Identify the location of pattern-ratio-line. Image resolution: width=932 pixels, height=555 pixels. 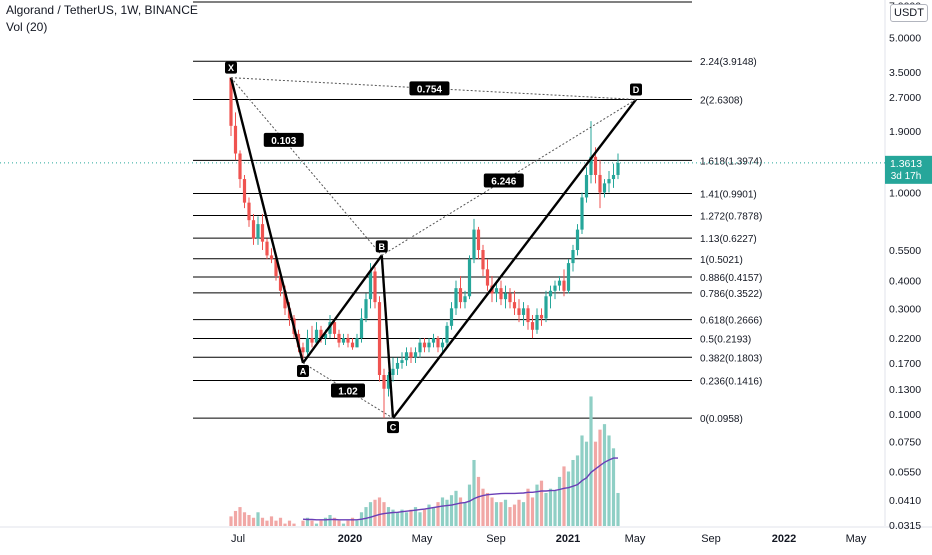
(433, 88).